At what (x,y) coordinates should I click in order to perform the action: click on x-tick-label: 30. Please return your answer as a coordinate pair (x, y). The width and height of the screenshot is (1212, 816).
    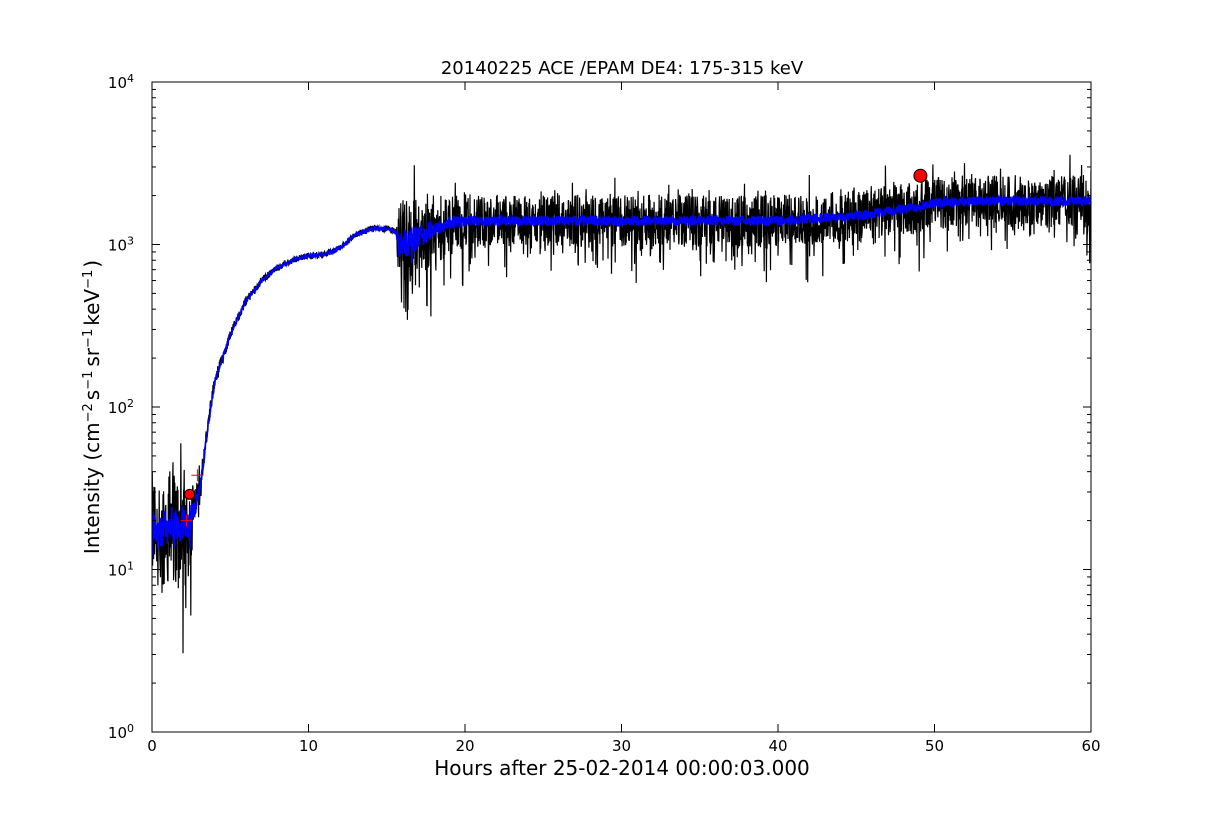
    Looking at the image, I should click on (621, 746).